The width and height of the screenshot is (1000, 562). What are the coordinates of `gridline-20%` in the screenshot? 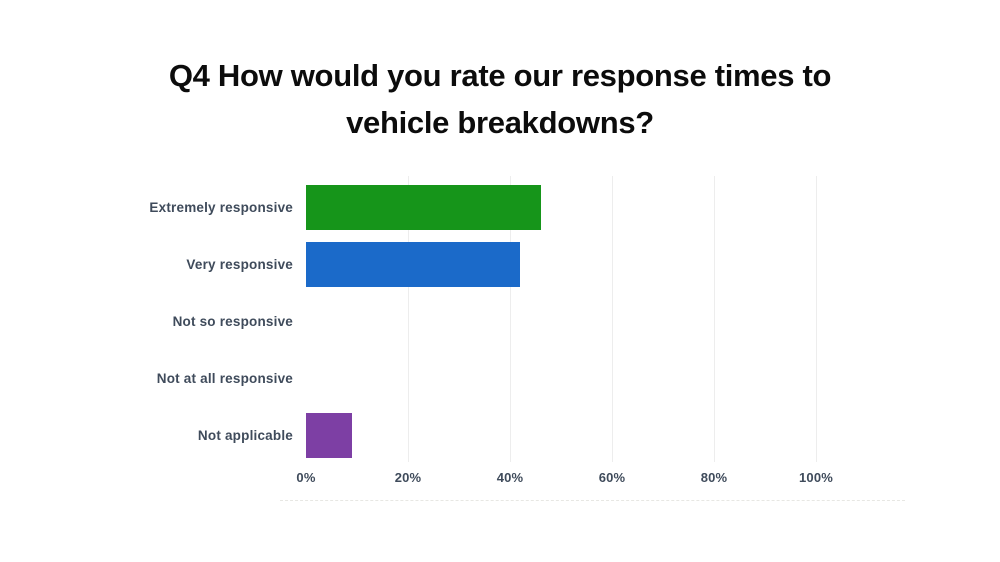 It's located at (408, 319).